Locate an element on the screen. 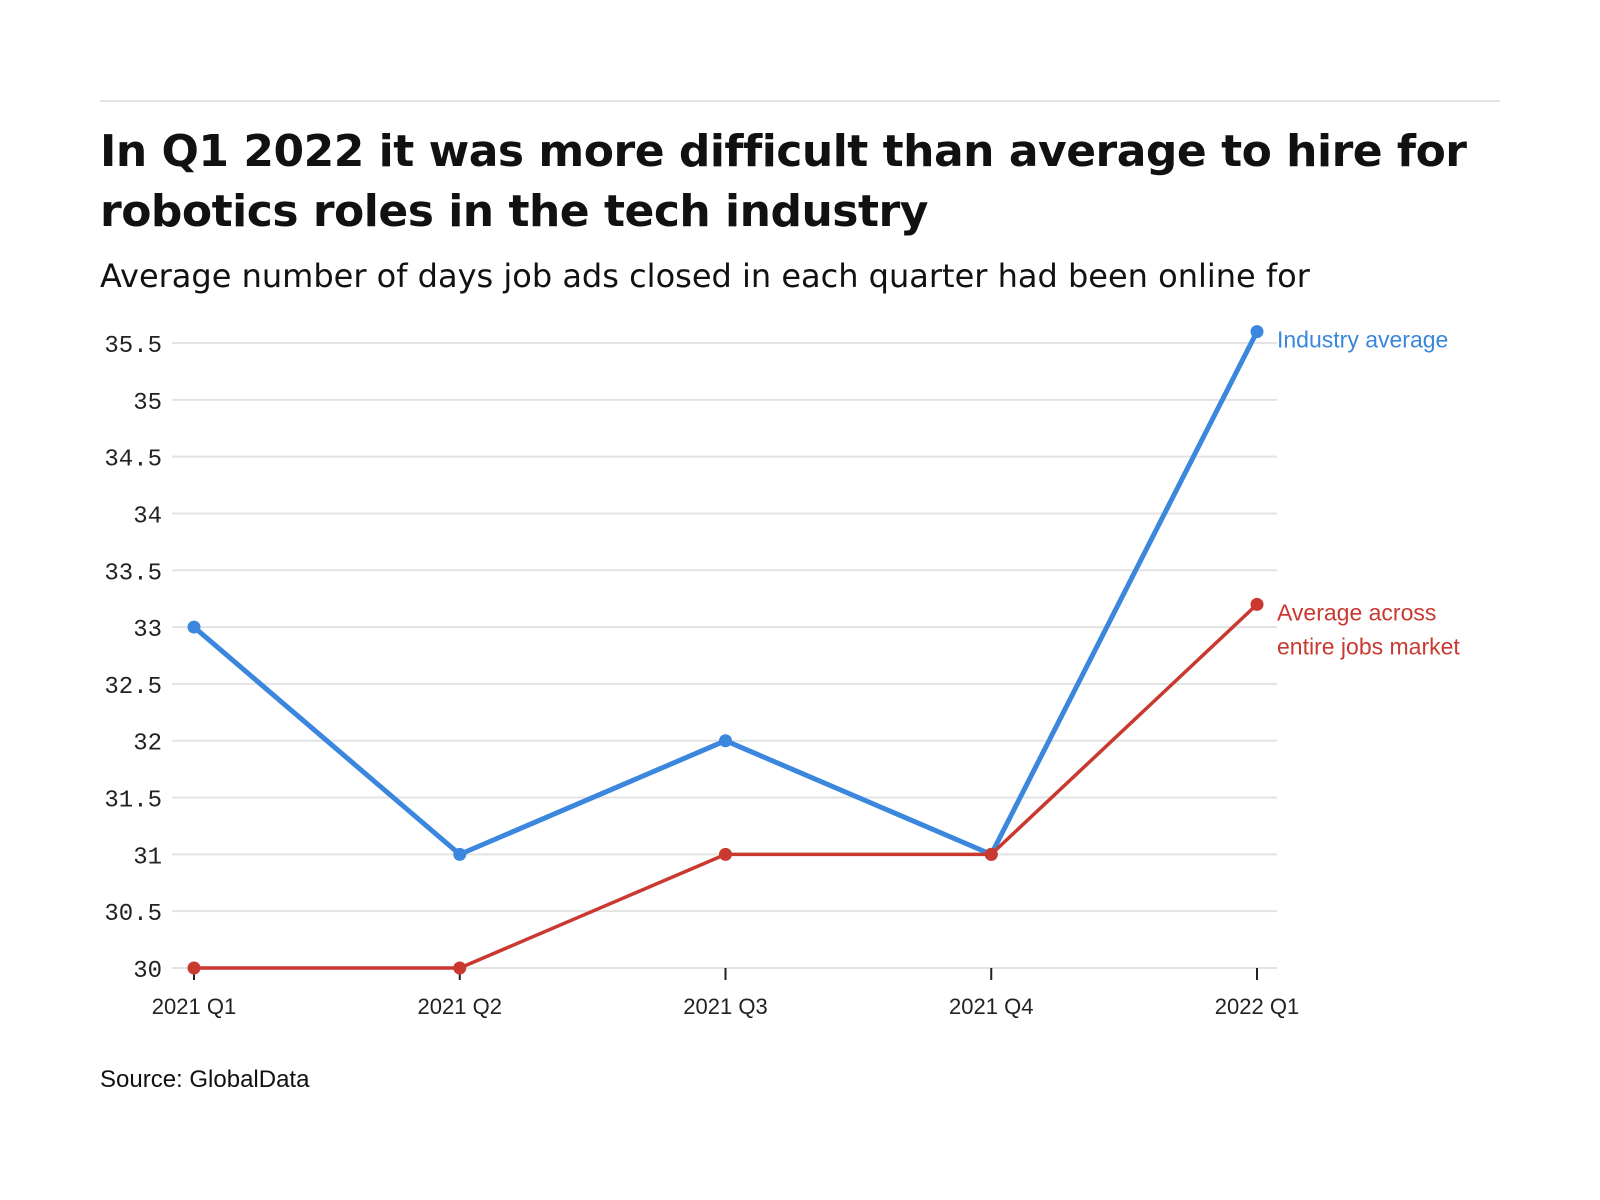 The width and height of the screenshot is (1600, 1200). series-label-line: Average across is located at coordinates (1356, 612).